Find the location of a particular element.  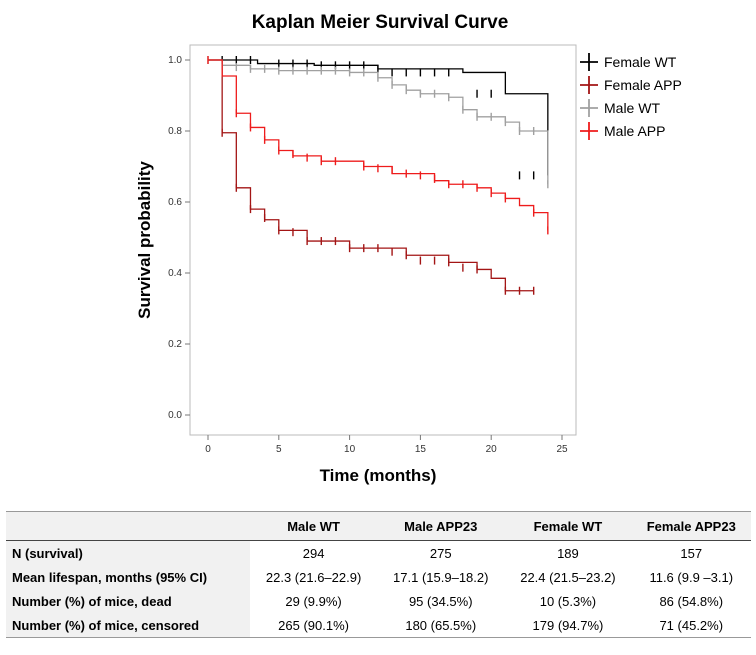

column-header: Male APP23 is located at coordinates (441, 526).